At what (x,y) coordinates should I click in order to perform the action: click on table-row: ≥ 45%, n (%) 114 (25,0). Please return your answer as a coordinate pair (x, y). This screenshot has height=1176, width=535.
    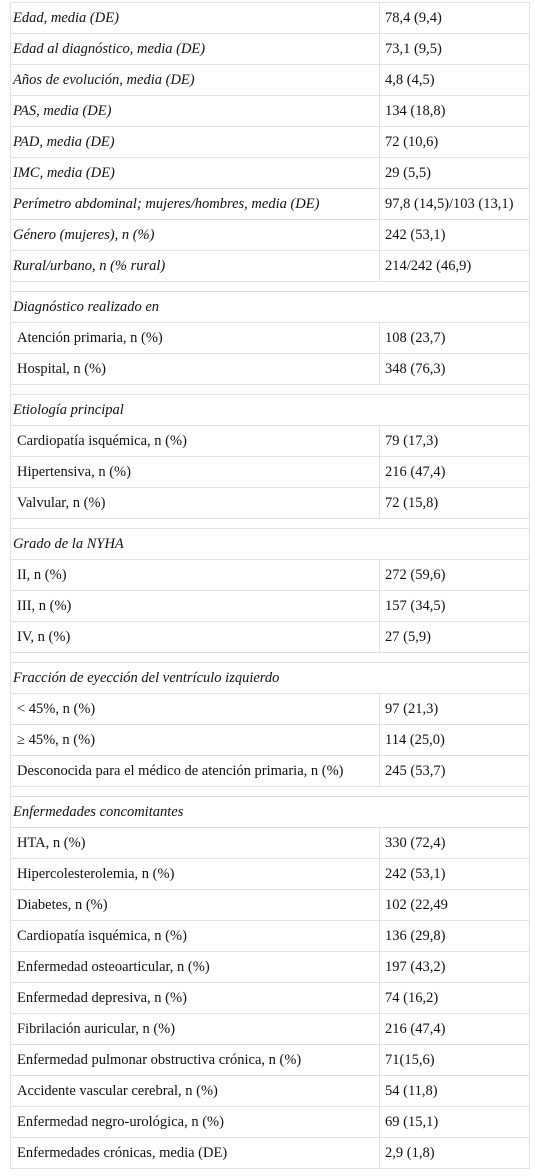
    Looking at the image, I should click on (270, 740).